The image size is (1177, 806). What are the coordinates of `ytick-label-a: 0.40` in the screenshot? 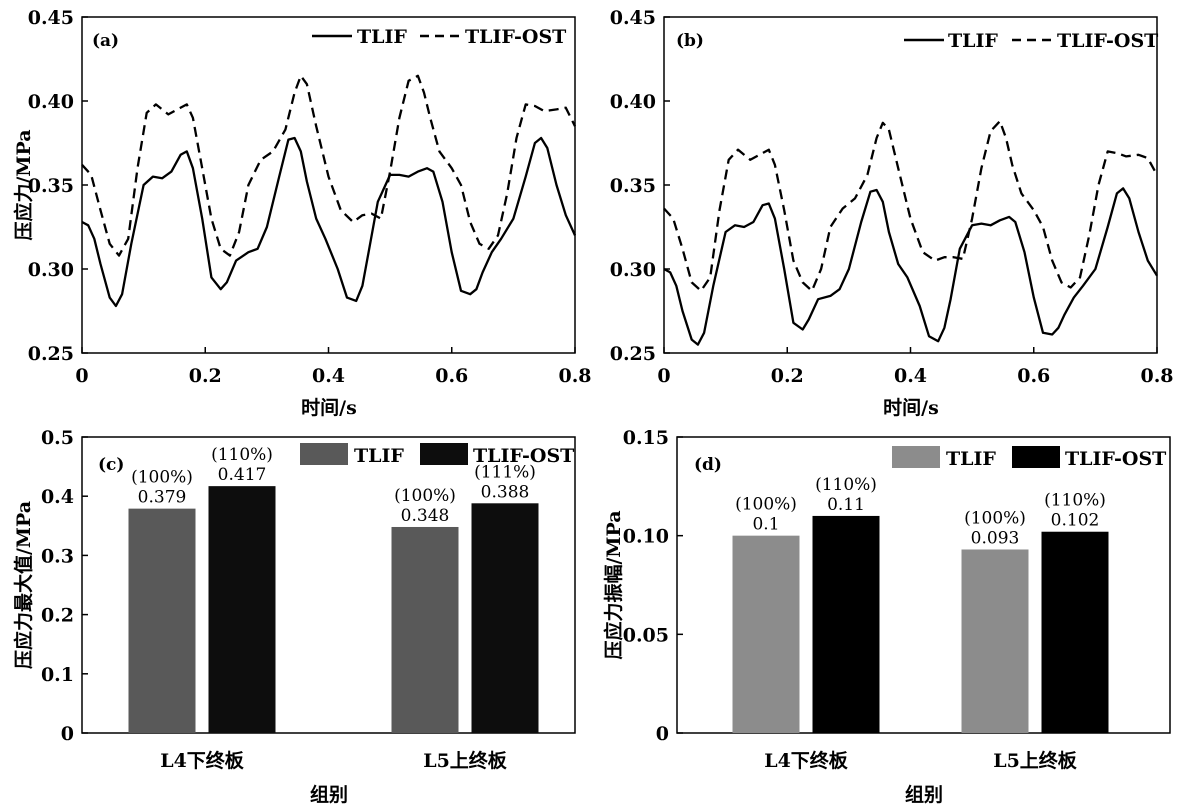 It's located at (51, 102).